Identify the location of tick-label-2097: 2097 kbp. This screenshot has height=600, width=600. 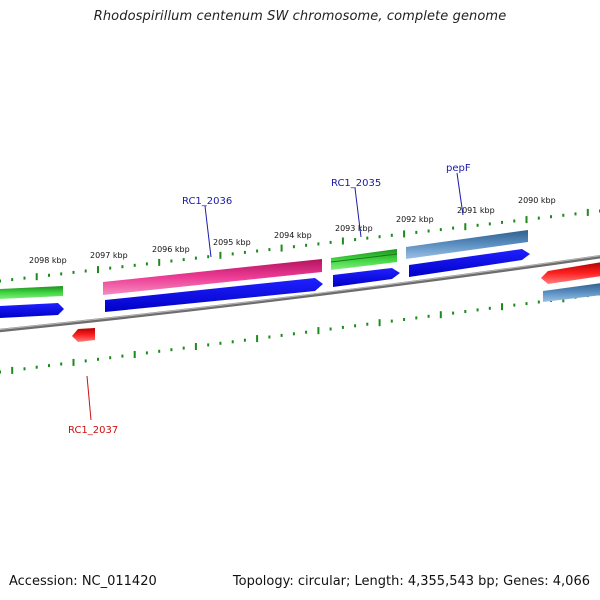
(109, 255).